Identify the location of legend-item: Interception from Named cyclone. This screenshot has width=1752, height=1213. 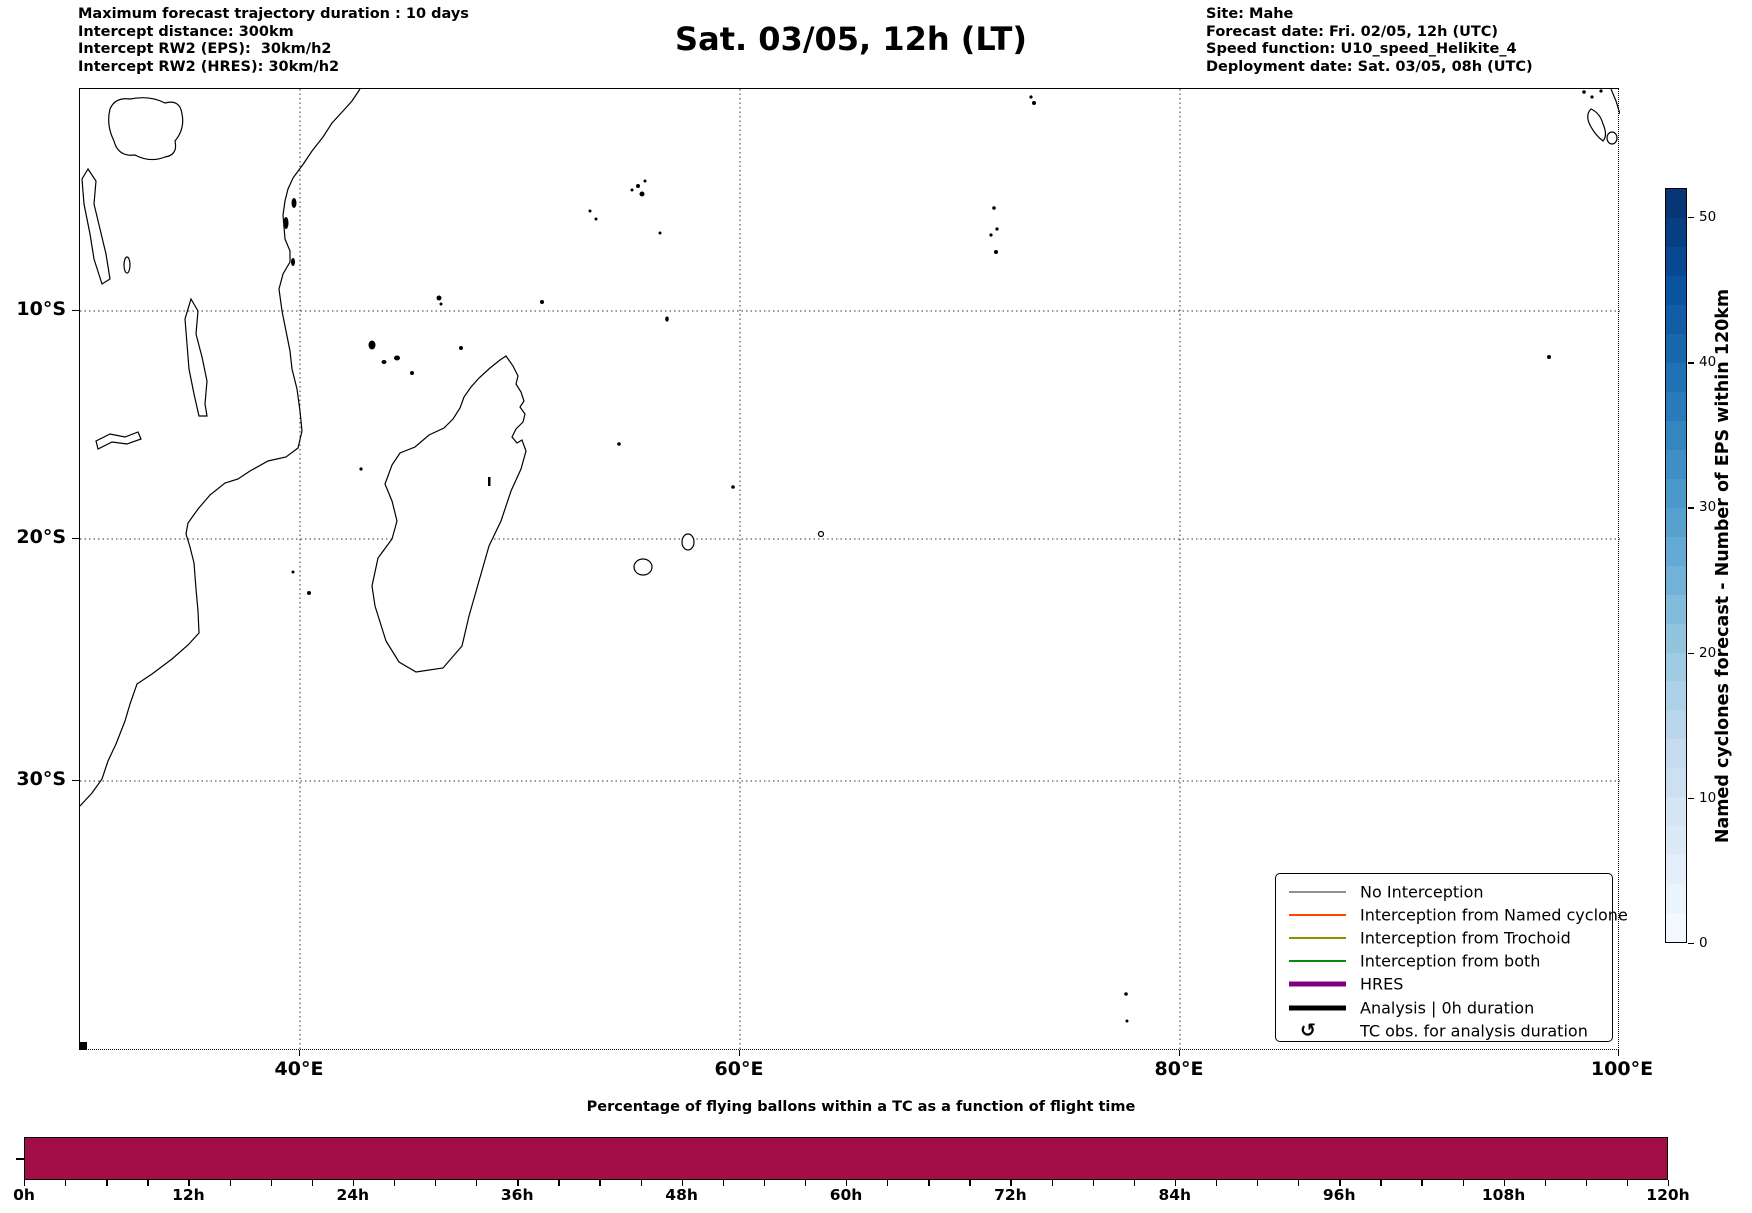
(1452, 914).